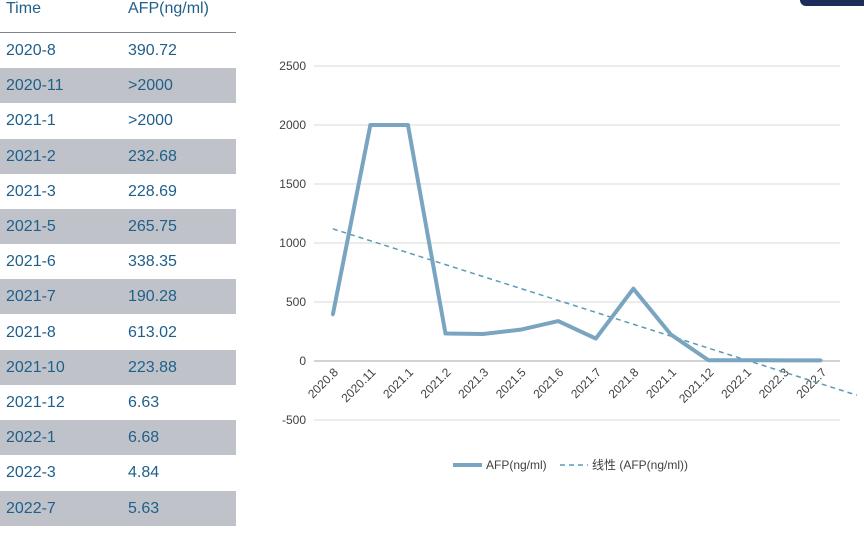  What do you see at coordinates (696, 385) in the screenshot?
I see `x-tick-label: 2021.12` at bounding box center [696, 385].